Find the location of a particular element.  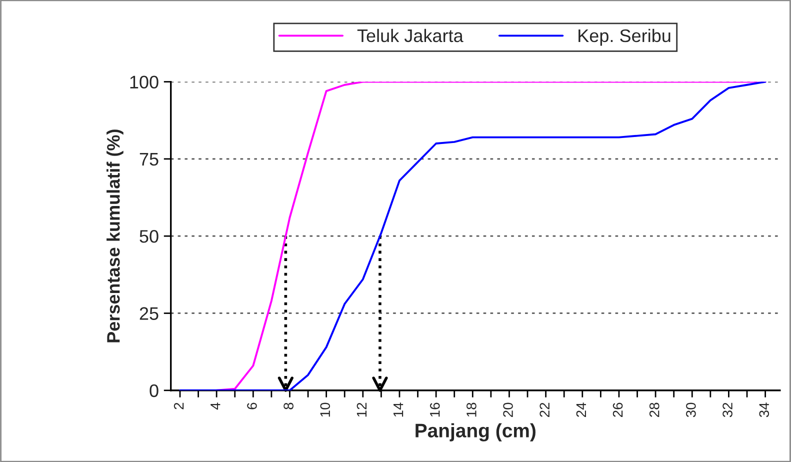

x-tick-label: 12 is located at coordinates (361, 409).